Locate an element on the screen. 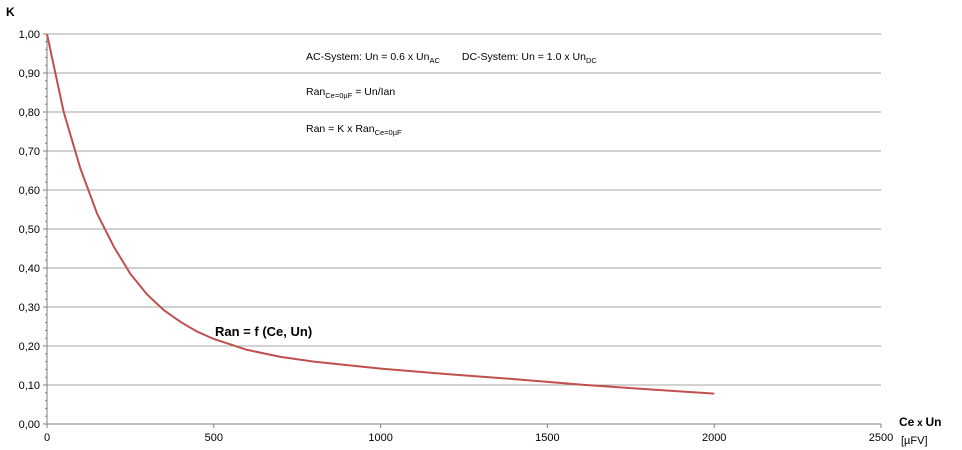  y-tick-label: 0,60 is located at coordinates (29, 191).